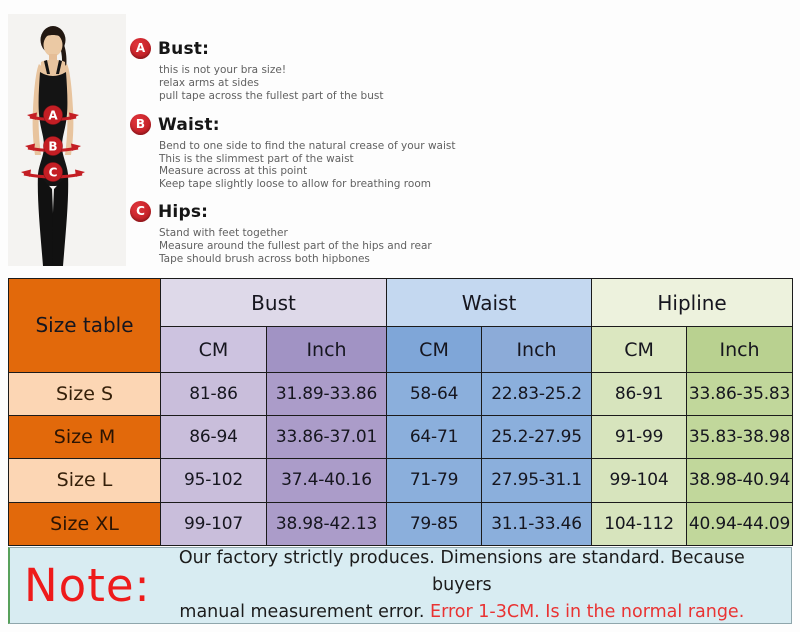 This screenshot has width=800, height=632. What do you see at coordinates (223, 70) in the screenshot?
I see `instruction-line: this is not your bra size!` at bounding box center [223, 70].